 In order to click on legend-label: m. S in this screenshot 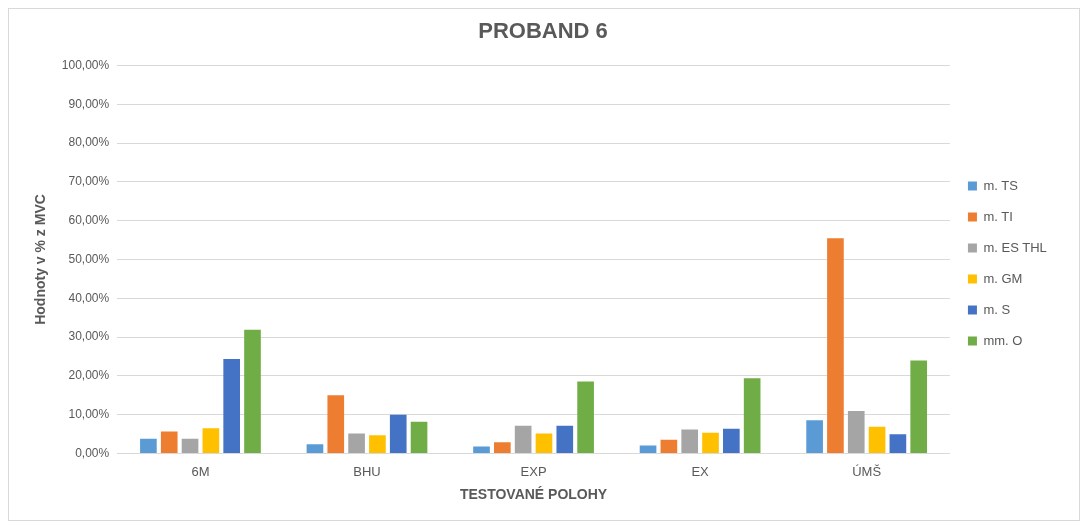, I will do `click(997, 309)`.